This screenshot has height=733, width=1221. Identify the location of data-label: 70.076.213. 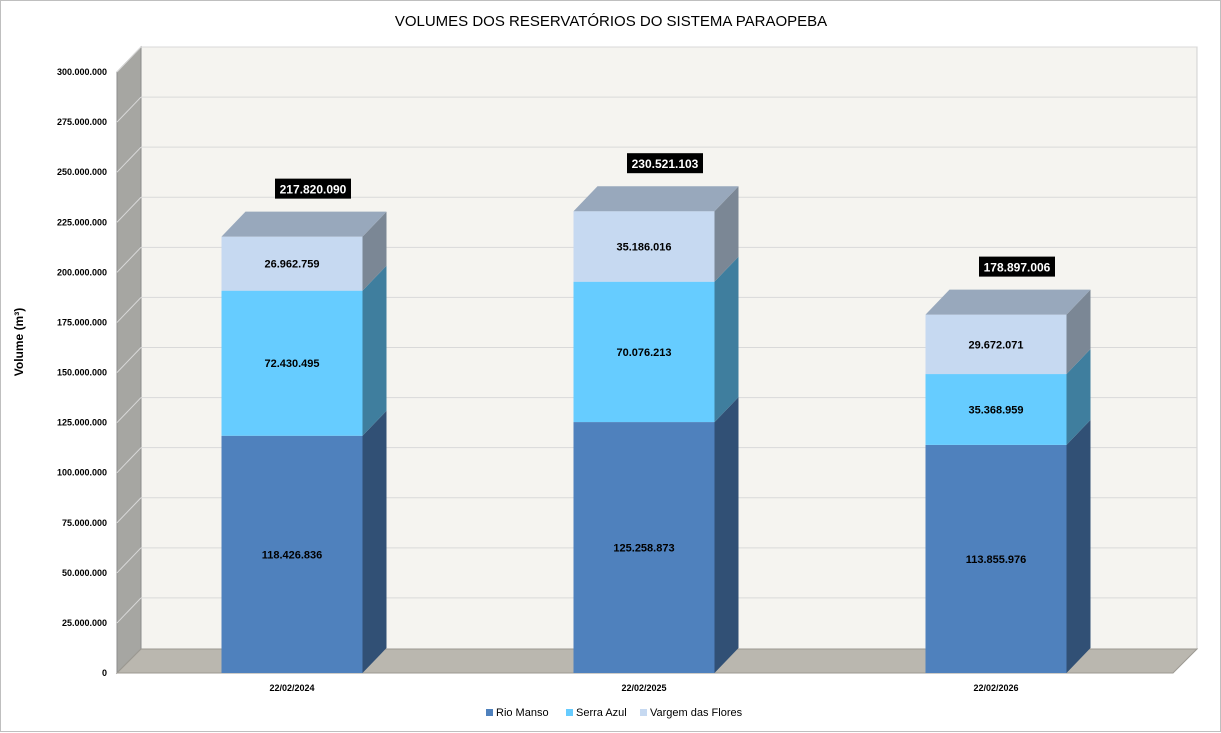
(643, 353).